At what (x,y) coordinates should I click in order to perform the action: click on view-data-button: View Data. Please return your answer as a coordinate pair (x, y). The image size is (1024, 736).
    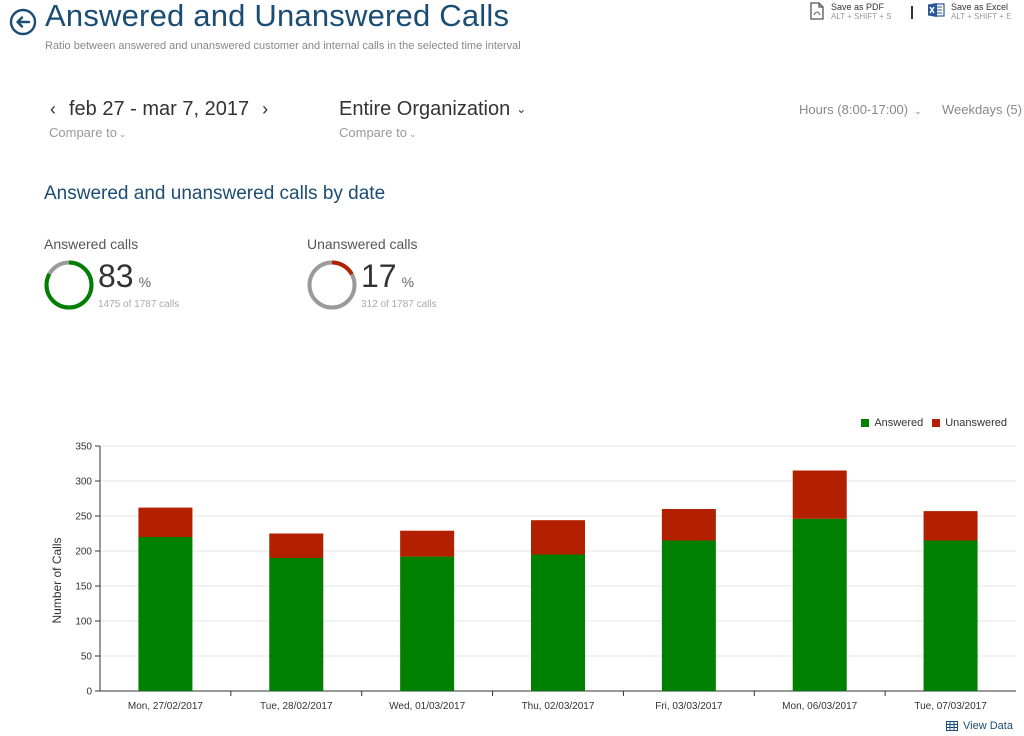
    Looking at the image, I should click on (979, 726).